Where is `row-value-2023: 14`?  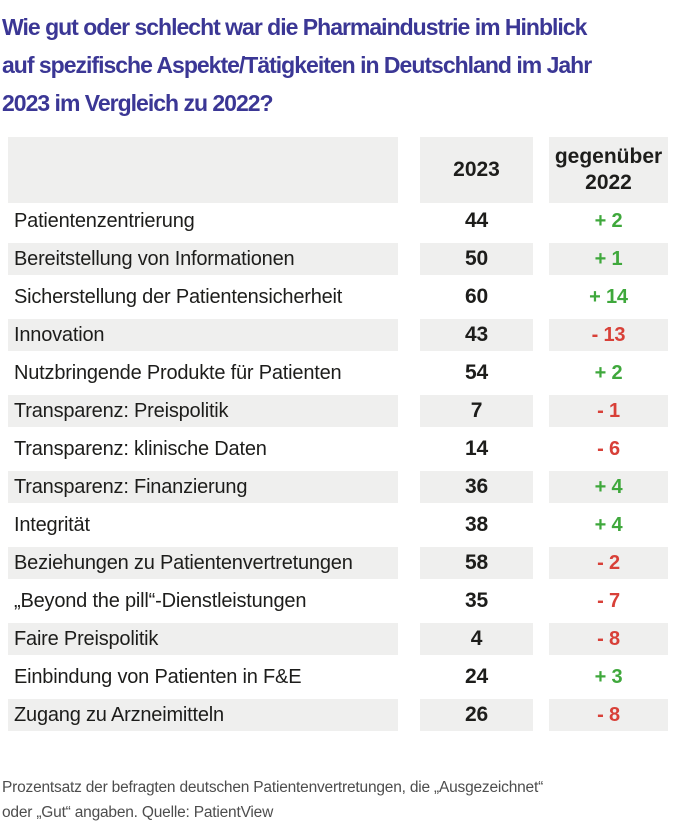 row-value-2023: 14 is located at coordinates (476, 448).